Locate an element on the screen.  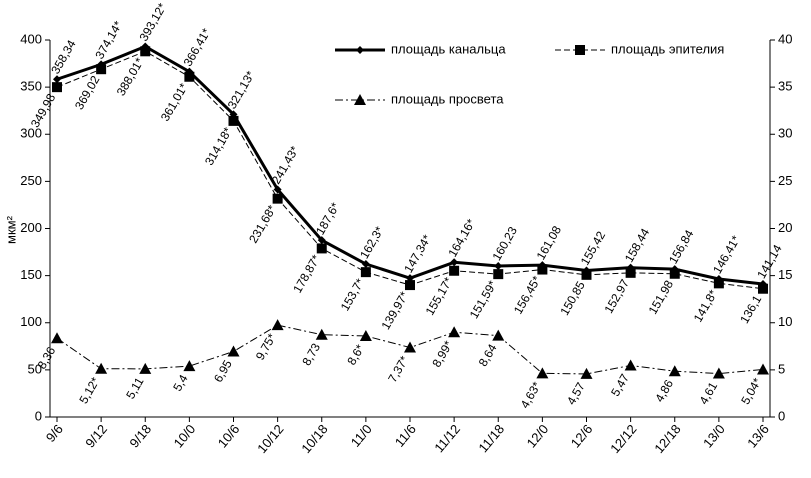
x-tick-label: 10/18 is located at coordinates (314, 438).